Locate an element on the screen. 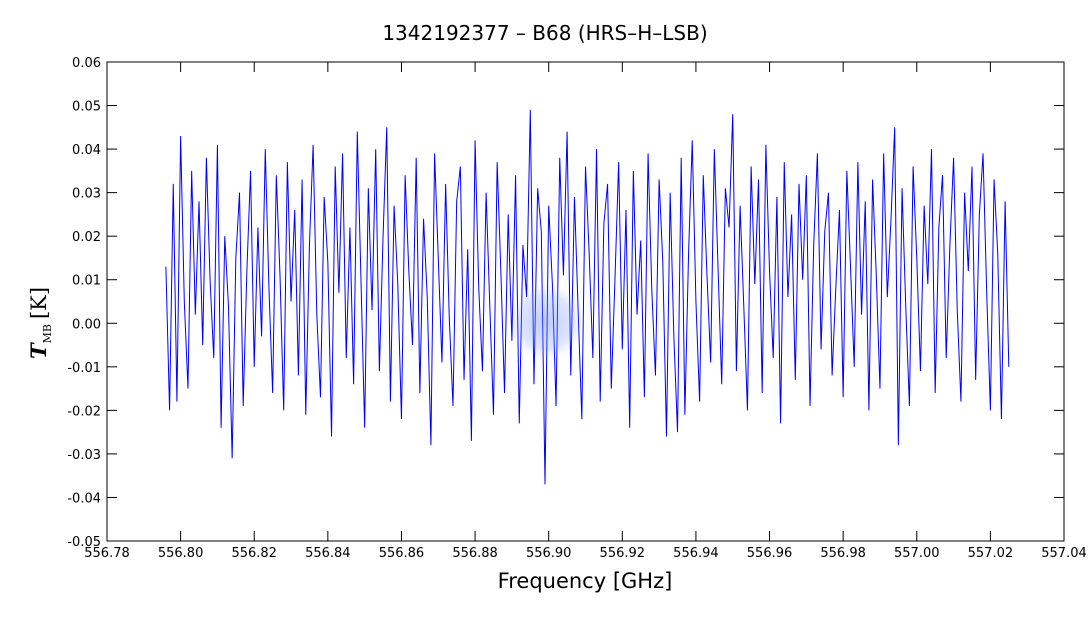 The width and height of the screenshot is (1090, 622). y-tick-label: 0.01 is located at coordinates (86, 281).